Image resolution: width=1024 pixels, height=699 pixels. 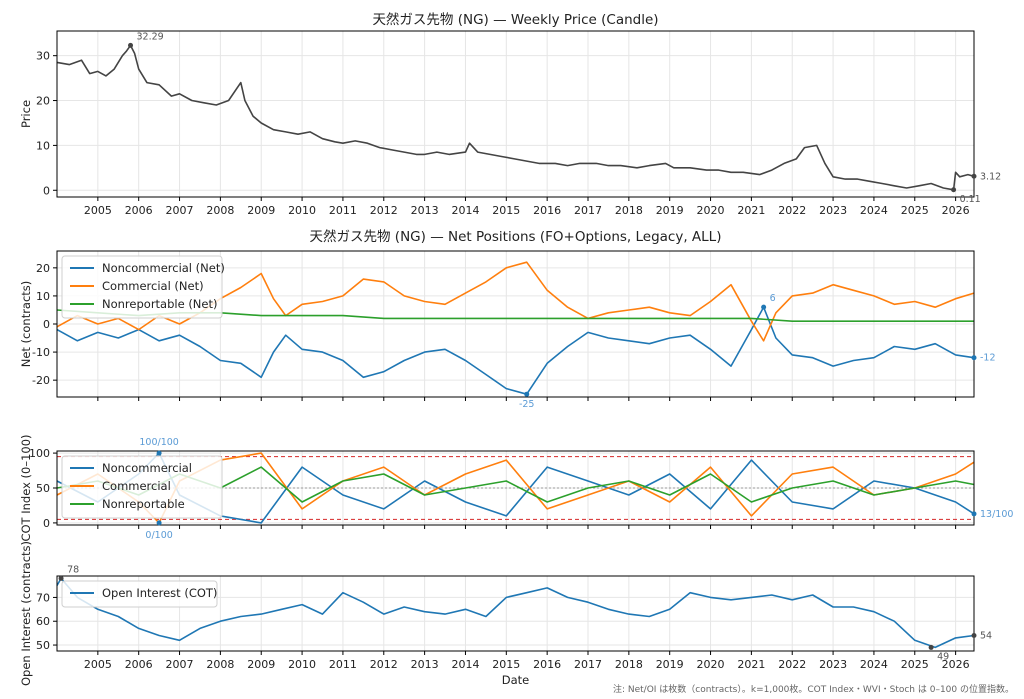 What do you see at coordinates (147, 468) in the screenshot?
I see `legend-label: Noncommercial` at bounding box center [147, 468].